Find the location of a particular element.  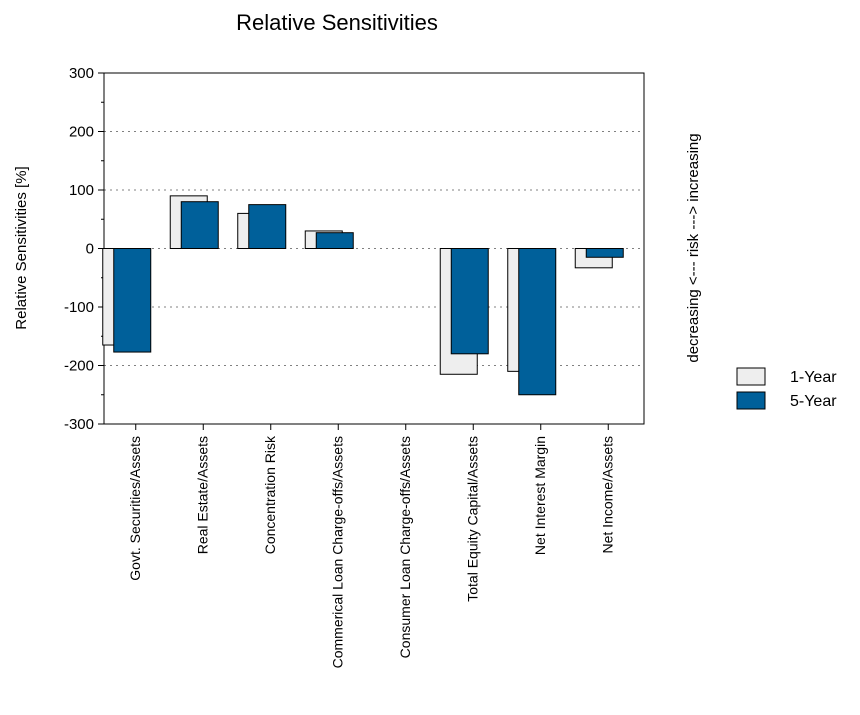

x-category-label: Real Estate/Assets is located at coordinates (202, 495).